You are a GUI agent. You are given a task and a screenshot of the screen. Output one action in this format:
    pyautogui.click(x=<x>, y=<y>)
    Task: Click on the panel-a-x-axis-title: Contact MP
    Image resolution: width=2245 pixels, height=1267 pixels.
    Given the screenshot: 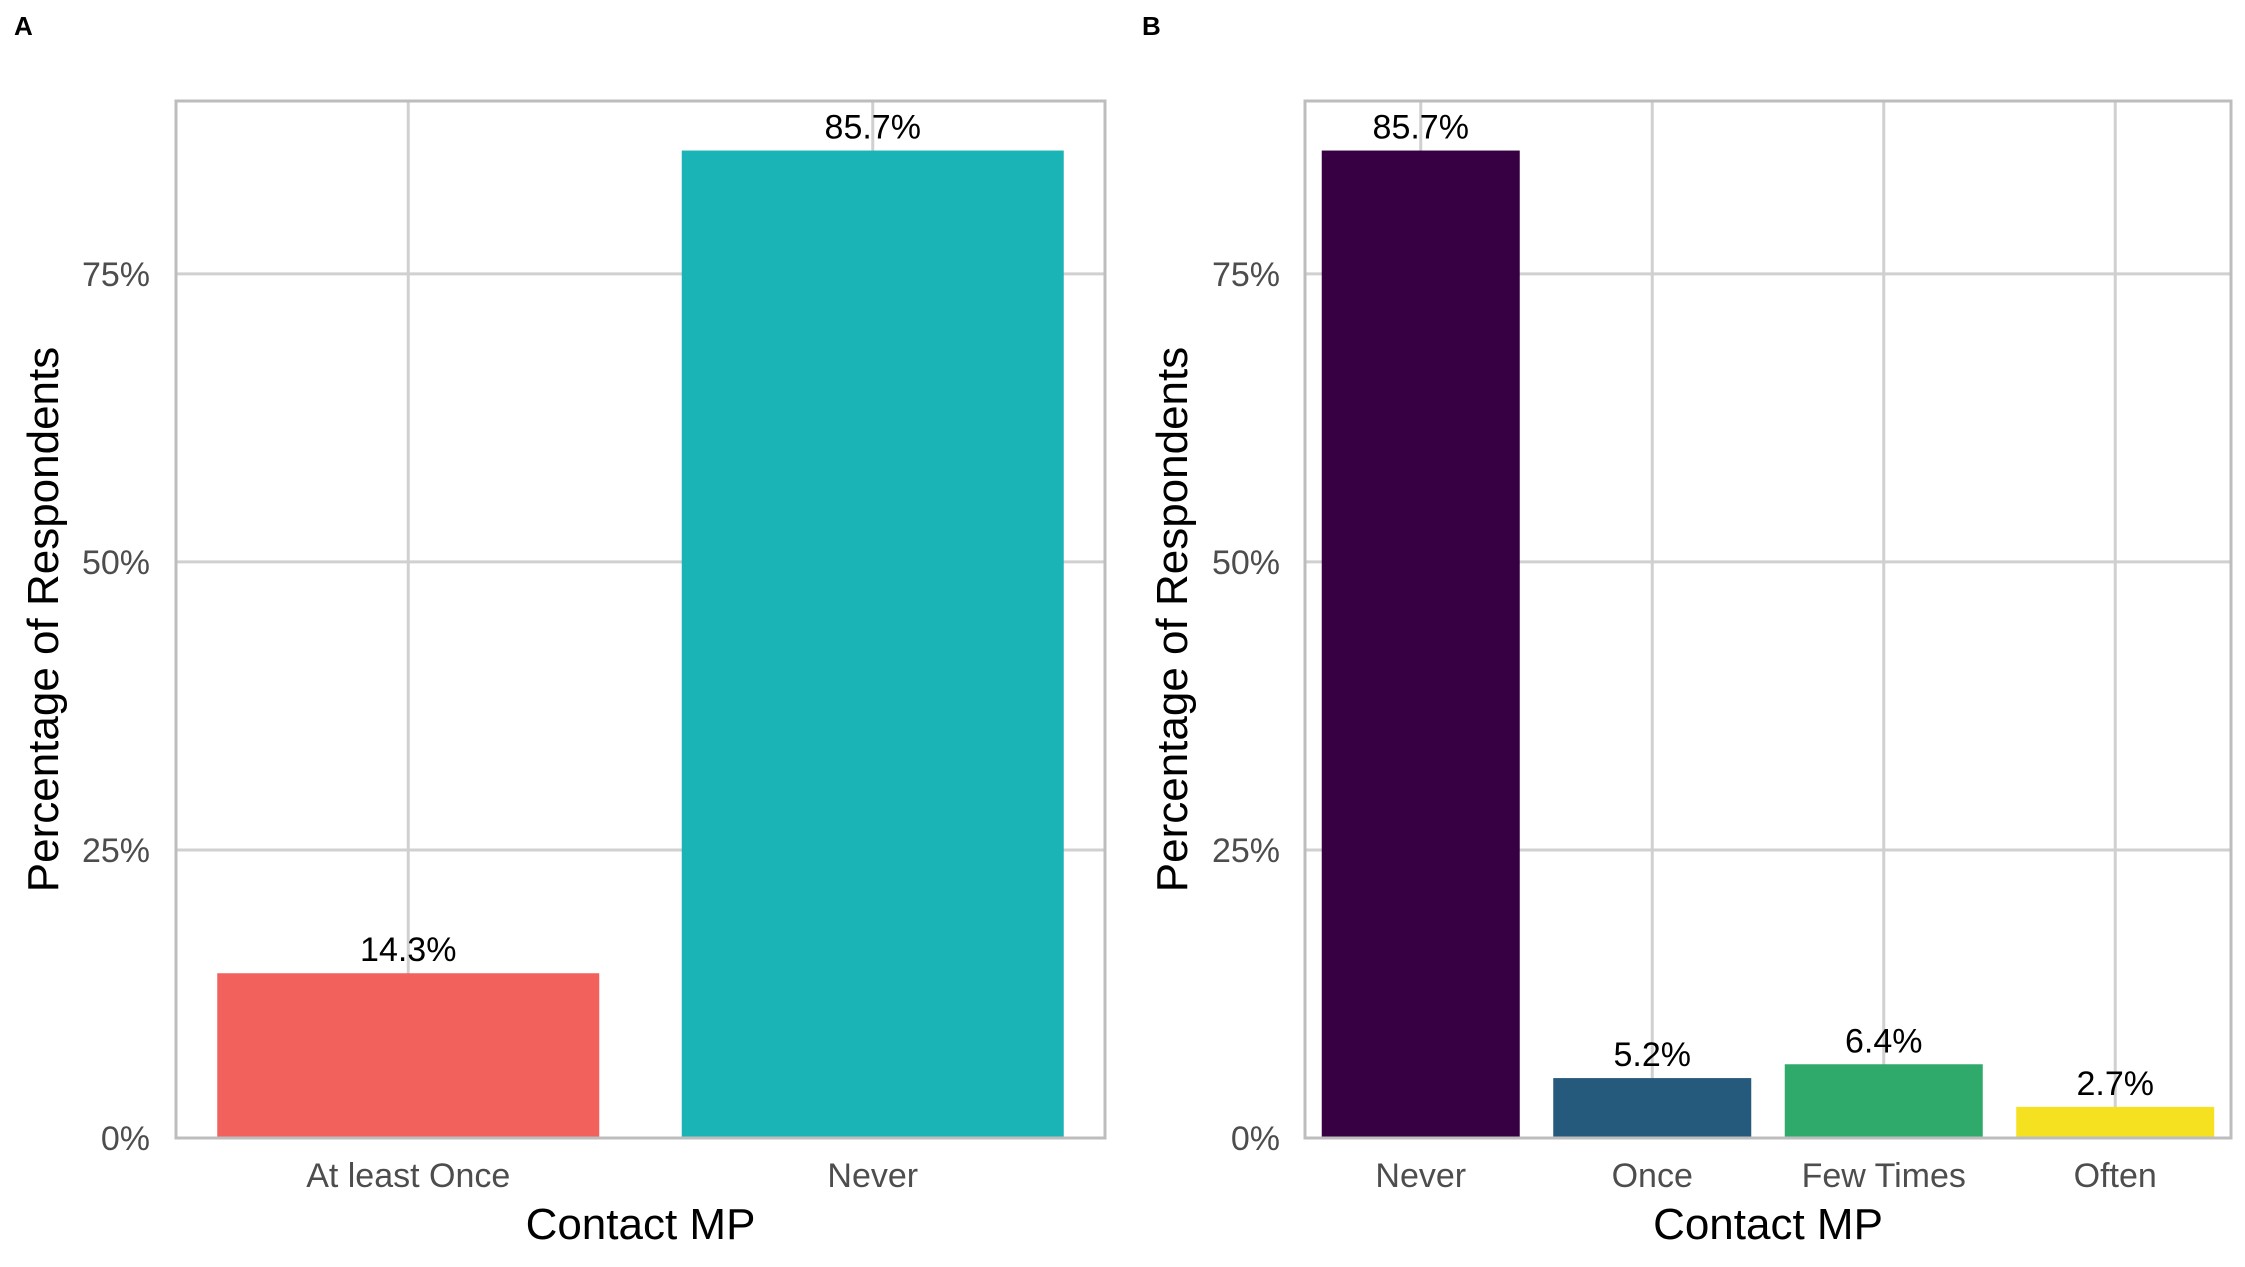 What is the action you would take?
    pyautogui.click(x=641, y=1224)
    